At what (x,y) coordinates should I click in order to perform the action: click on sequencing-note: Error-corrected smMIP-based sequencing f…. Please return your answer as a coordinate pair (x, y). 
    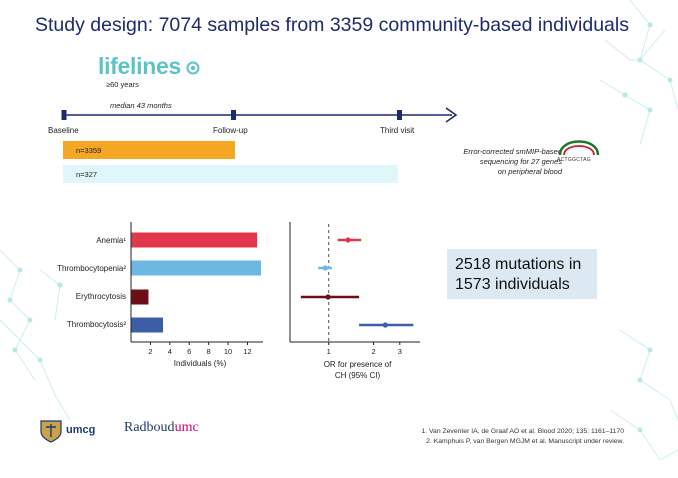
    Looking at the image, I should click on (496, 162).